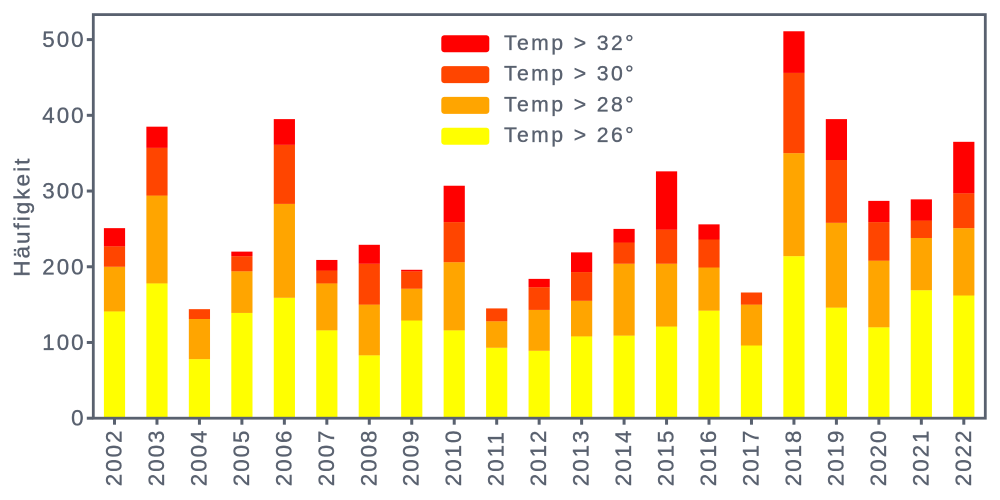 The image size is (1000, 500). What do you see at coordinates (570, 104) in the screenshot?
I see `svg-text: Temp > 28°` at bounding box center [570, 104].